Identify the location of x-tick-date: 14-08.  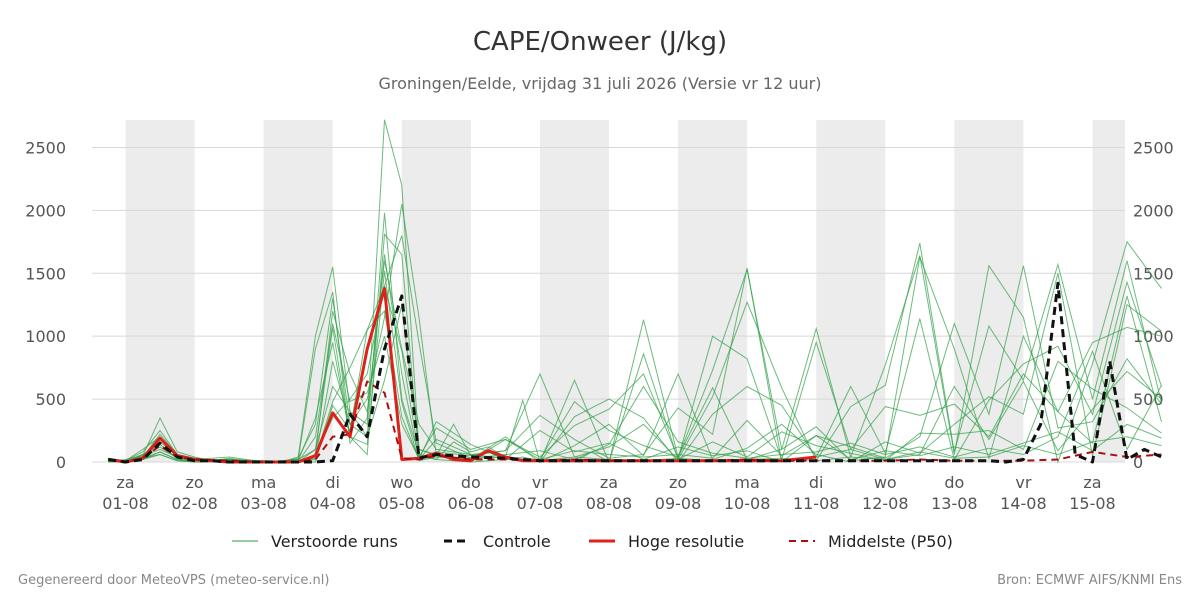
(1023, 503).